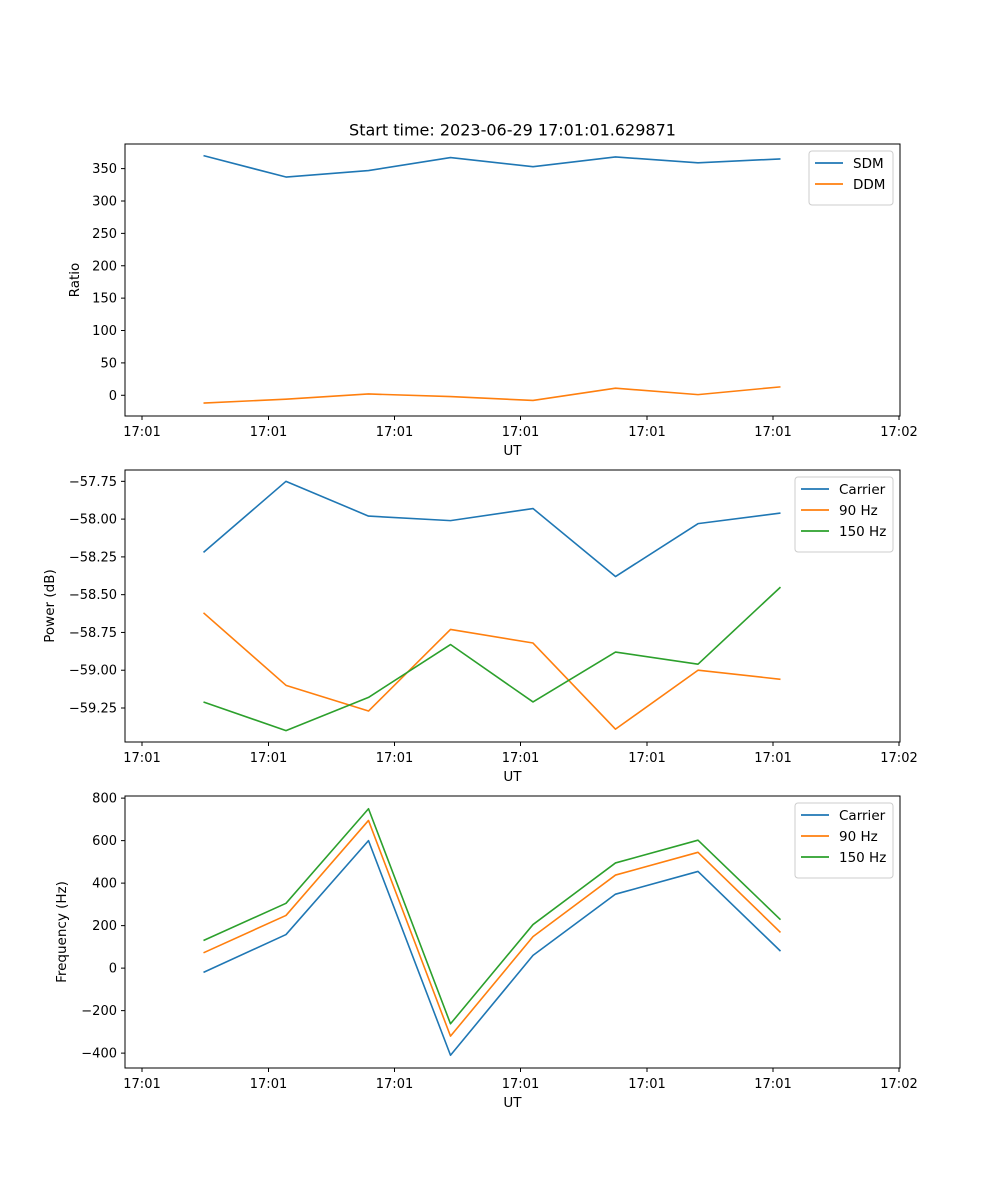 The width and height of the screenshot is (1000, 1200). I want to click on y-tick-label: −58.75, so click(93, 633).